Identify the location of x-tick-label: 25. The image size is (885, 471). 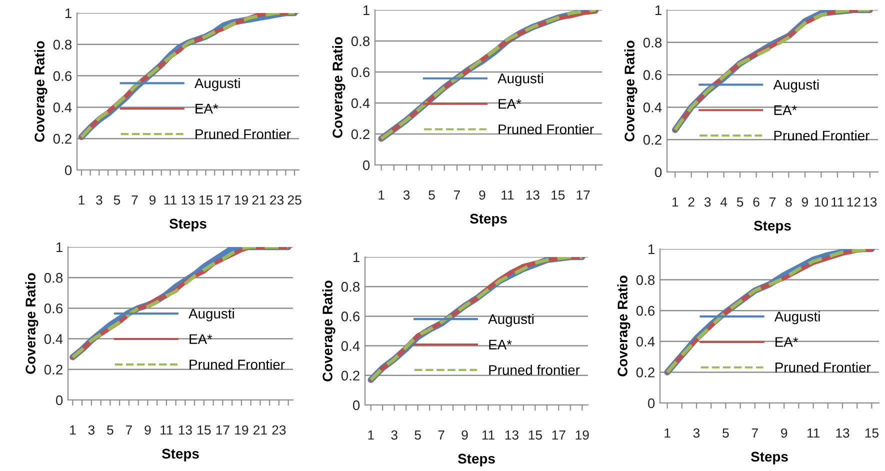
(295, 200).